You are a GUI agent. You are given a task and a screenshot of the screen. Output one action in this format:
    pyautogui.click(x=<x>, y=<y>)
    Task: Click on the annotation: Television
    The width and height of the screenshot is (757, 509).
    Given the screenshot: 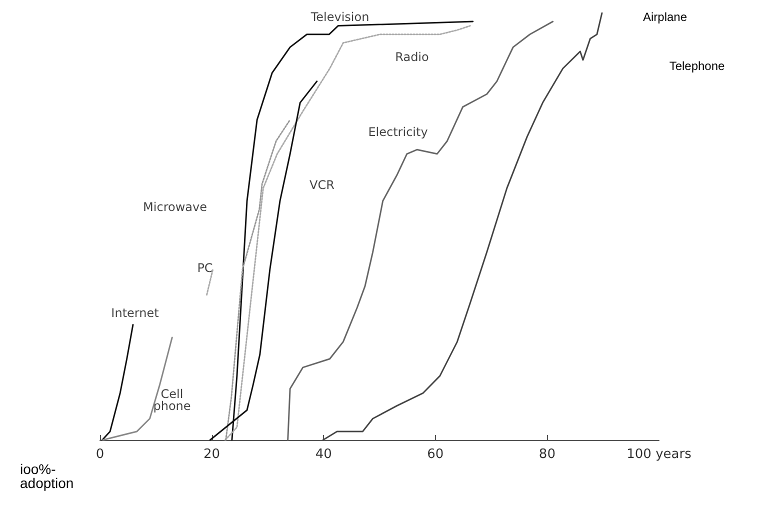 What is the action you would take?
    pyautogui.click(x=340, y=17)
    